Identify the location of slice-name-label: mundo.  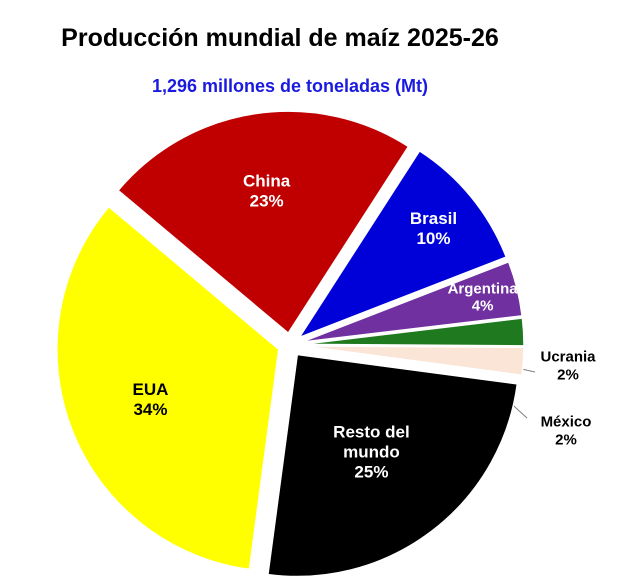
(371, 451).